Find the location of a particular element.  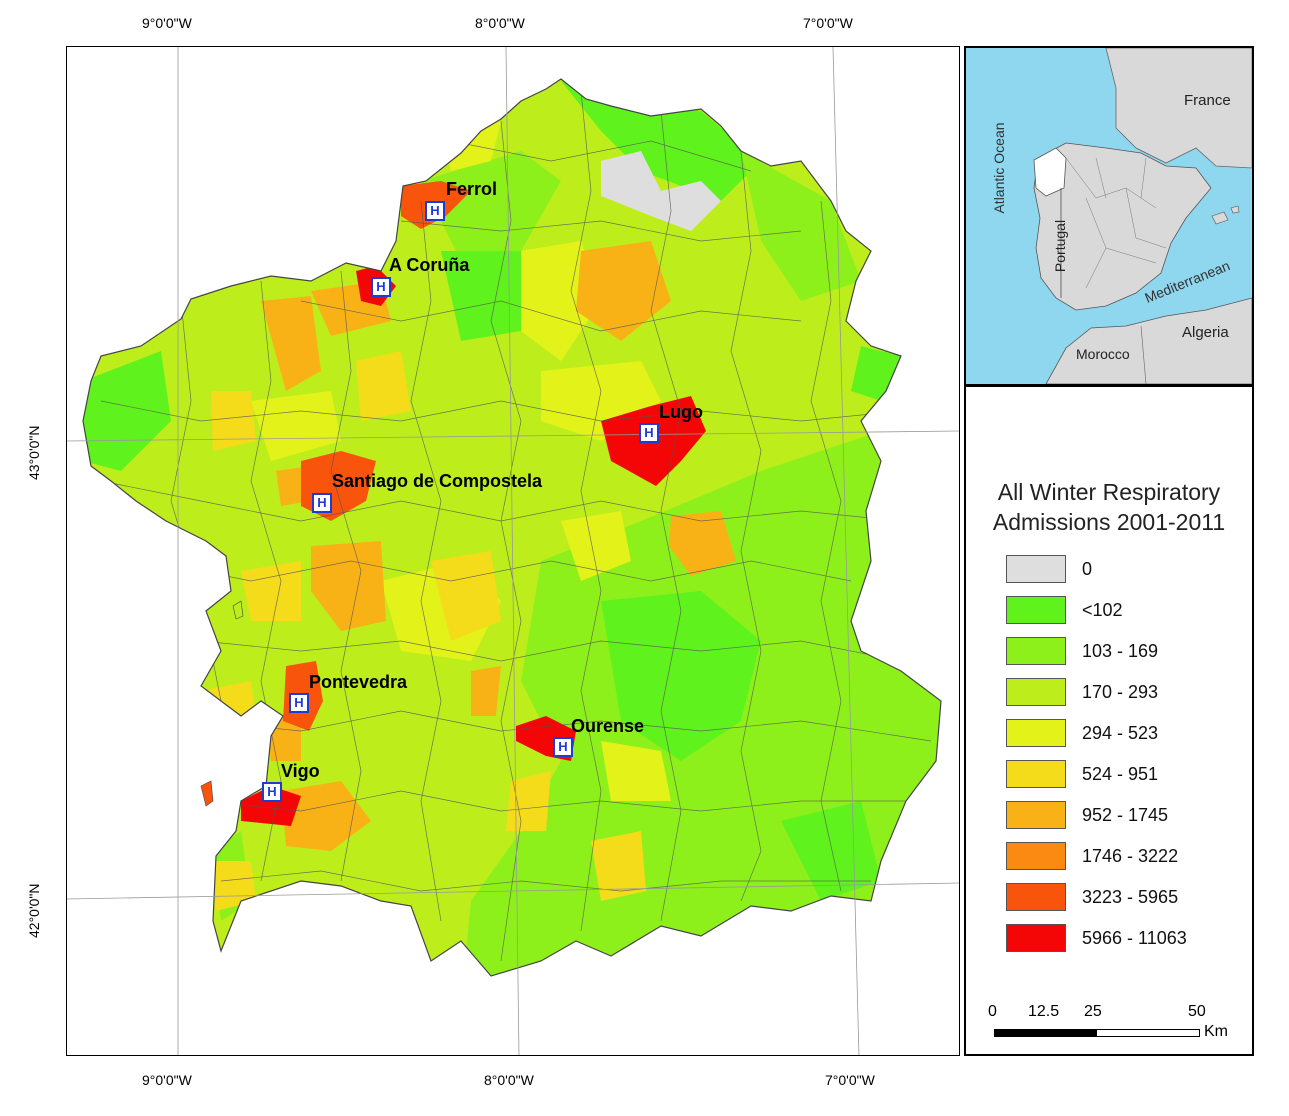

legend-label: 524 - 951 is located at coordinates (1120, 773).